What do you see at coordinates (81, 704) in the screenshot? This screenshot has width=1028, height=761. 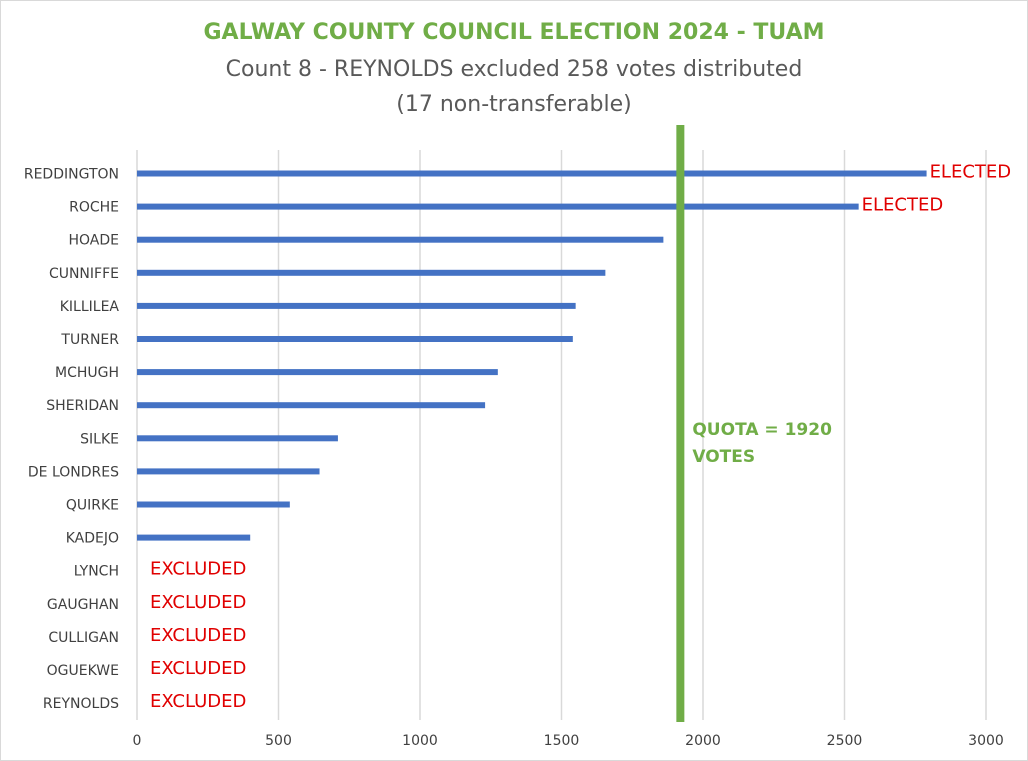 I see `category-label: REYNOLDS` at bounding box center [81, 704].